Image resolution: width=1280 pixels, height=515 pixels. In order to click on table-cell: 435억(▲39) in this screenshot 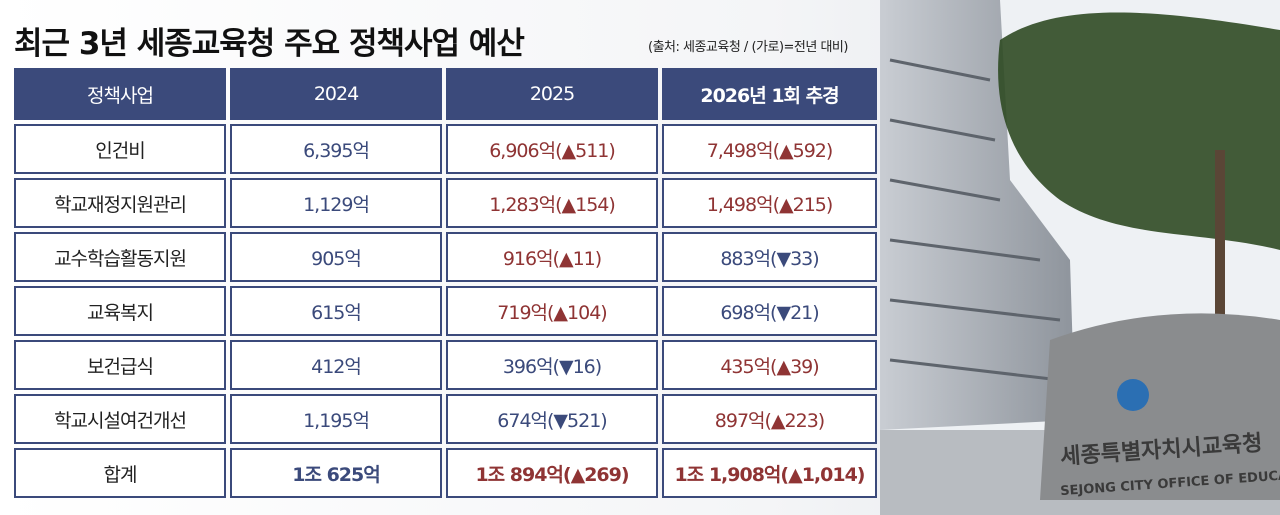, I will do `click(769, 365)`.